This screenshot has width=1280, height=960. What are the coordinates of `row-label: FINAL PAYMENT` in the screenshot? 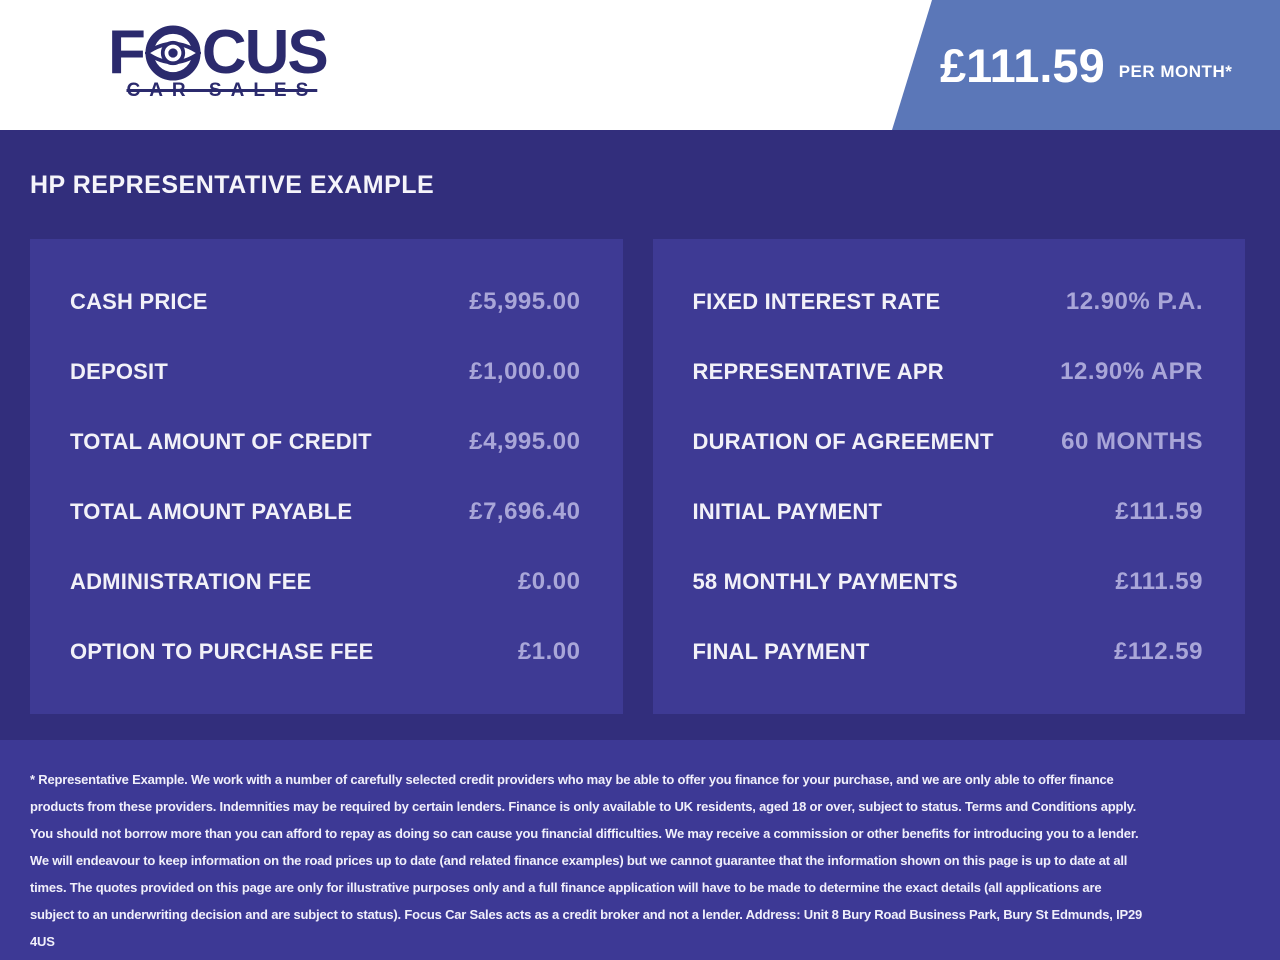 It's located at (781, 651).